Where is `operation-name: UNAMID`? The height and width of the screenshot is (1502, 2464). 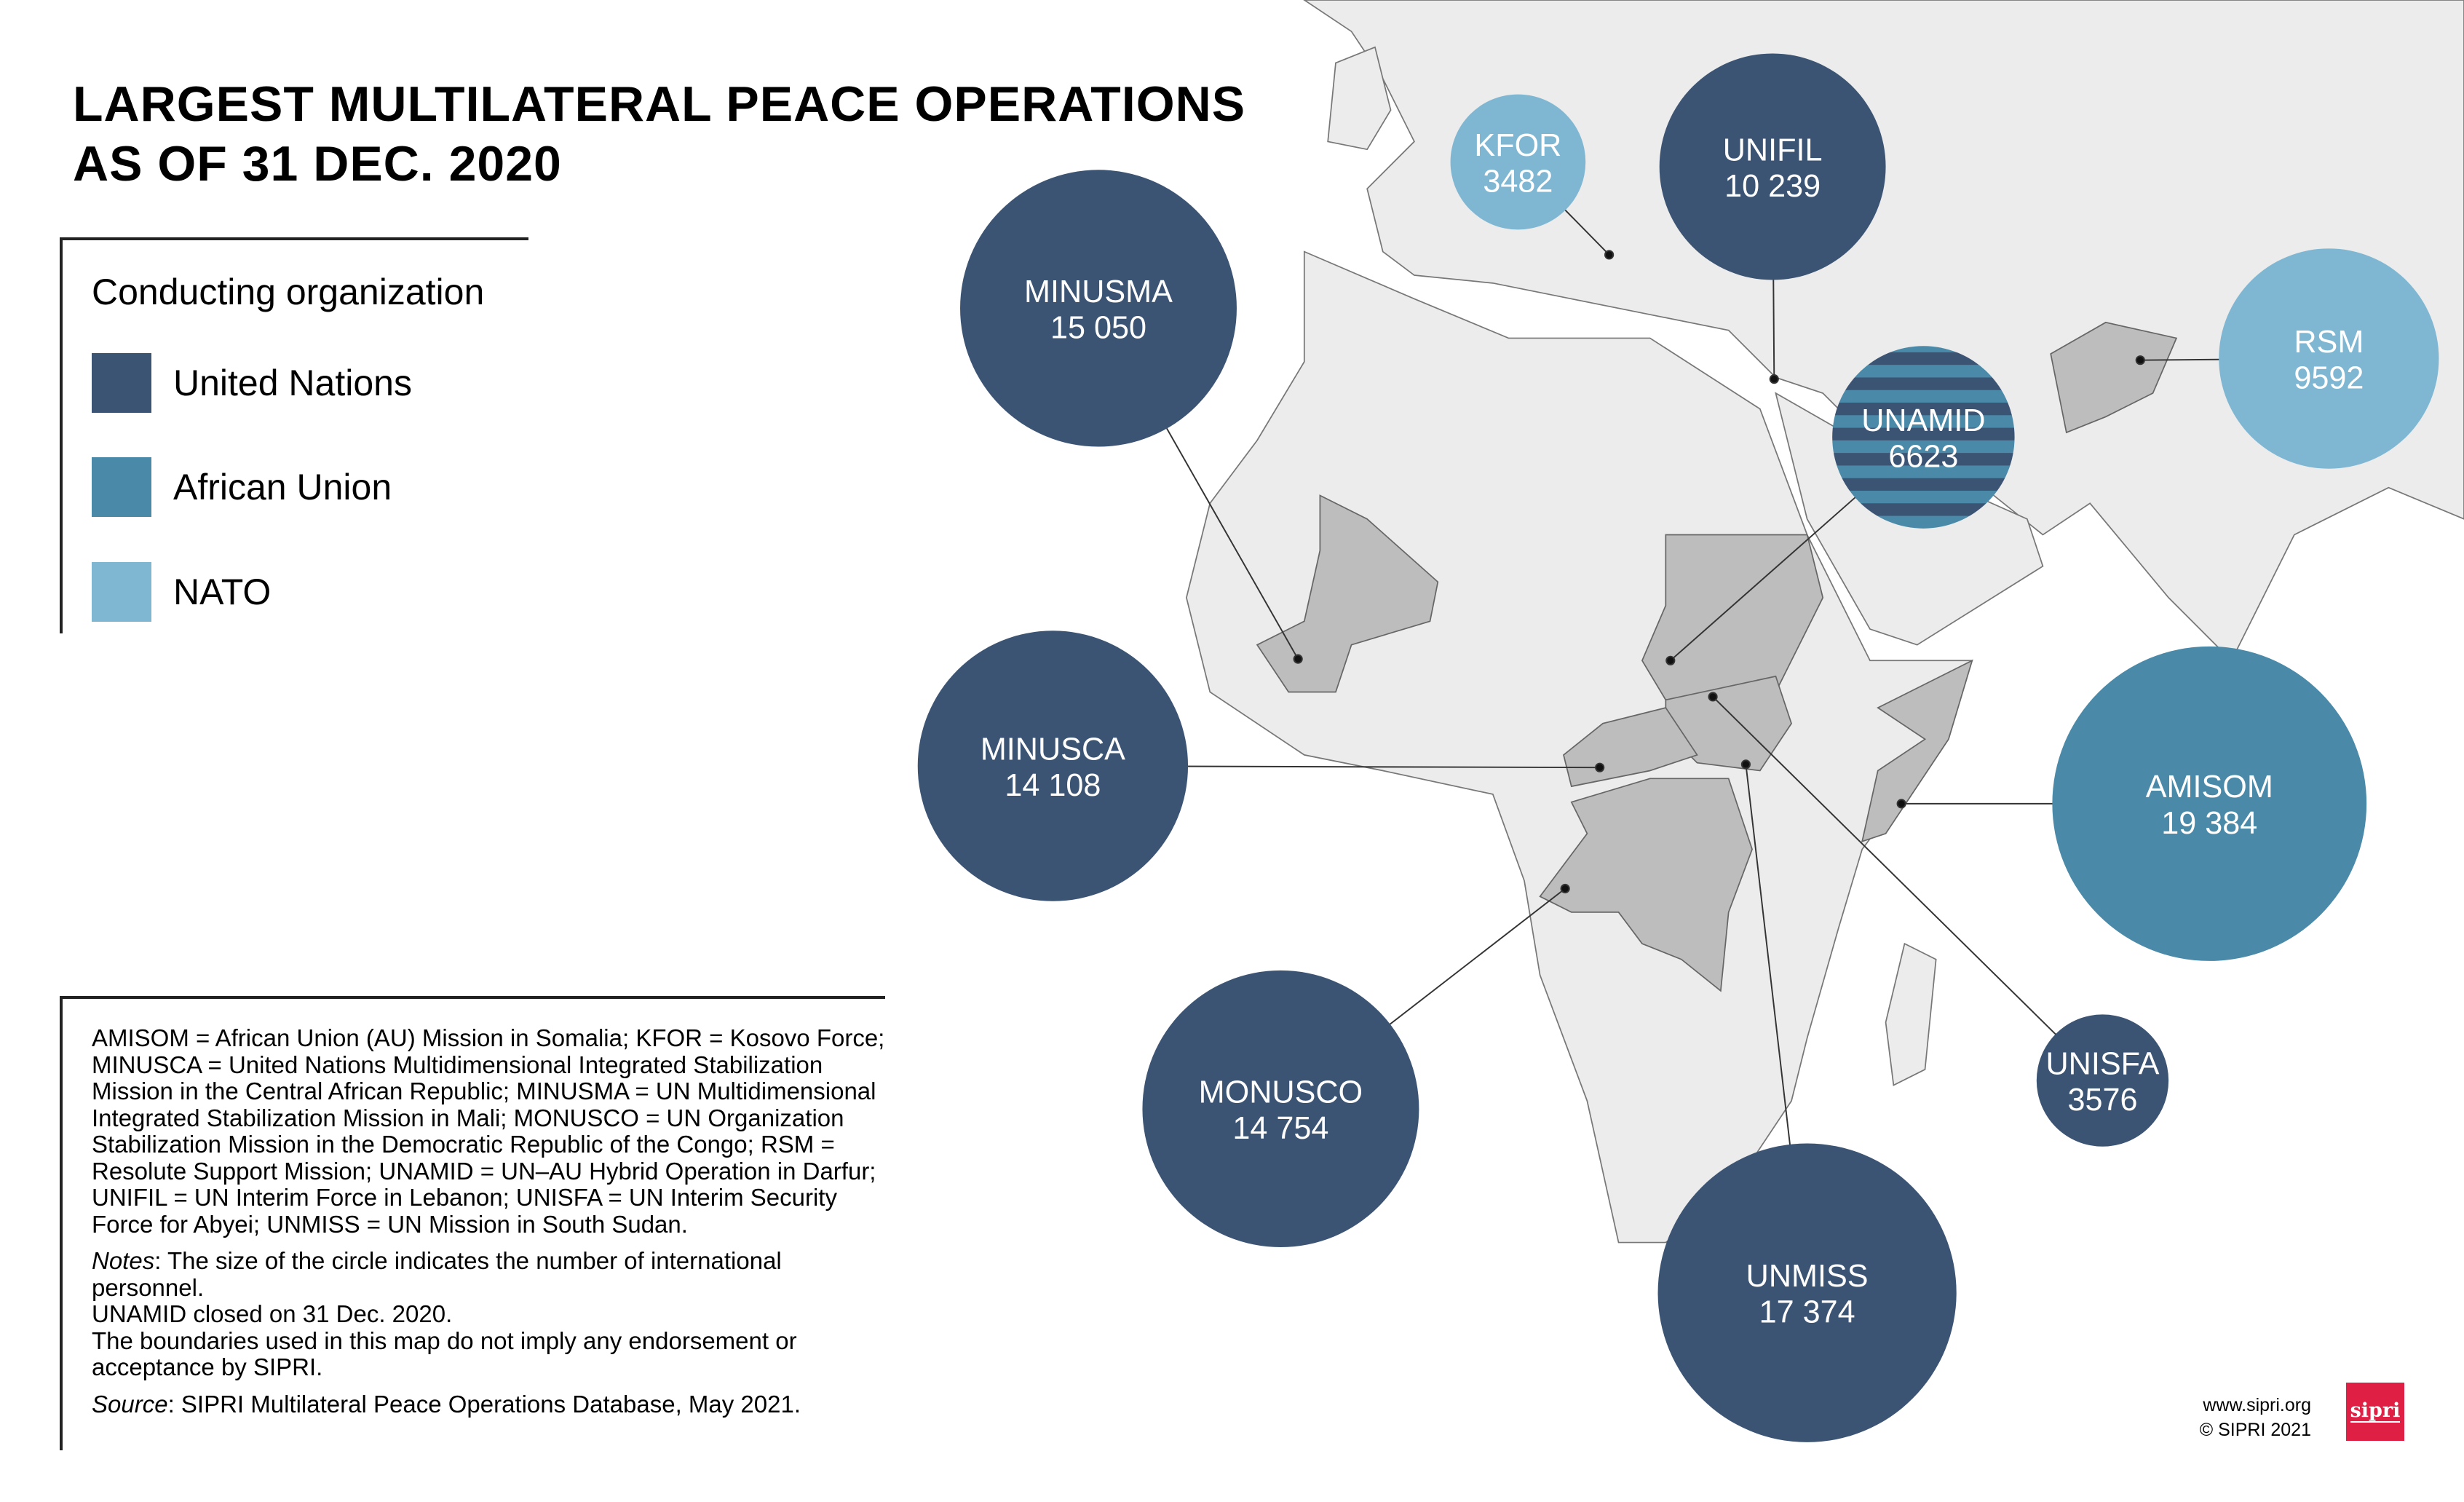
operation-name: UNAMID is located at coordinates (1923, 420).